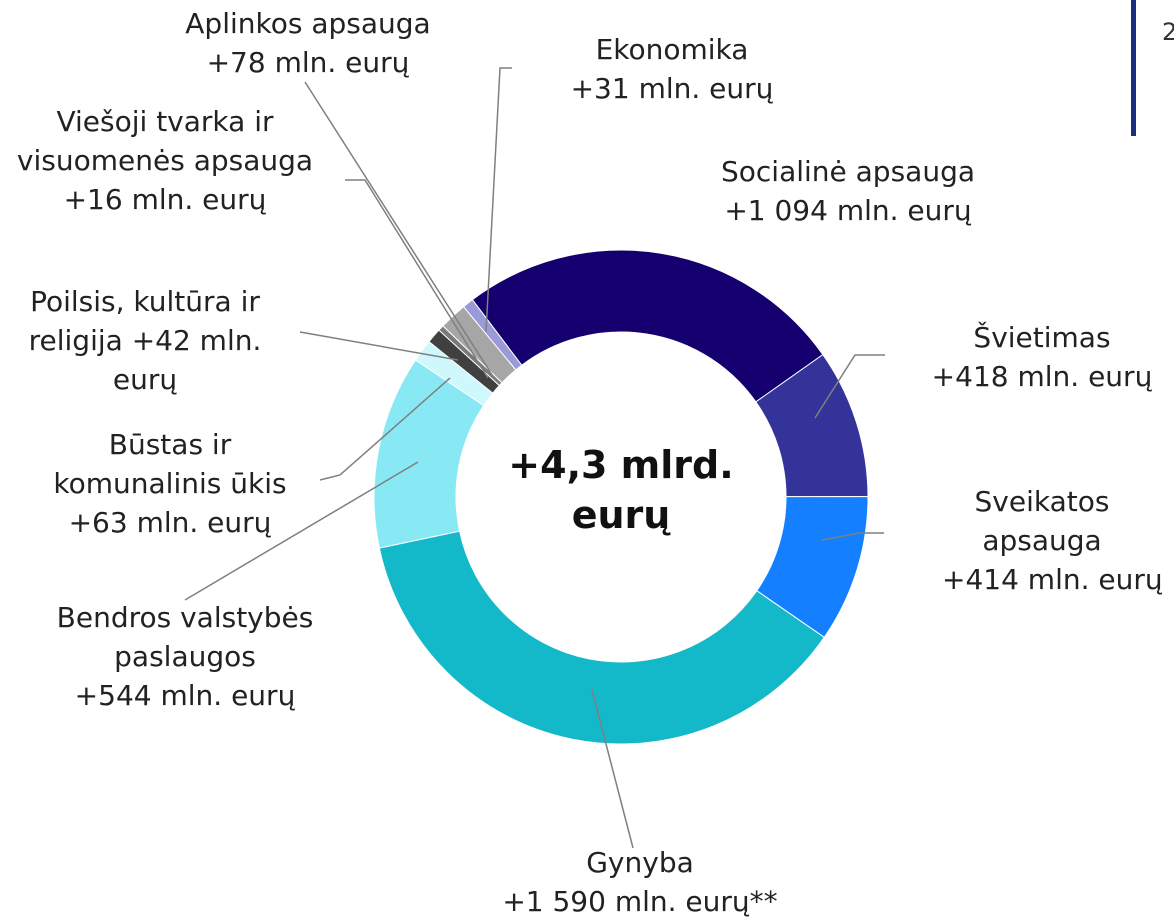 The width and height of the screenshot is (1174, 921). What do you see at coordinates (640, 862) in the screenshot?
I see `category-name: Gynyba` at bounding box center [640, 862].